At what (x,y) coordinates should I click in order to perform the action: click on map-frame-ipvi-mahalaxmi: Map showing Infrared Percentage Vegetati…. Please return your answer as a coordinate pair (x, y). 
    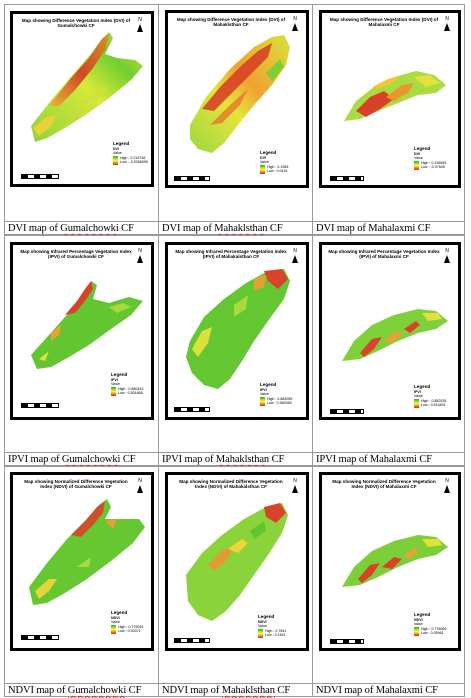
    Looking at the image, I should click on (390, 331).